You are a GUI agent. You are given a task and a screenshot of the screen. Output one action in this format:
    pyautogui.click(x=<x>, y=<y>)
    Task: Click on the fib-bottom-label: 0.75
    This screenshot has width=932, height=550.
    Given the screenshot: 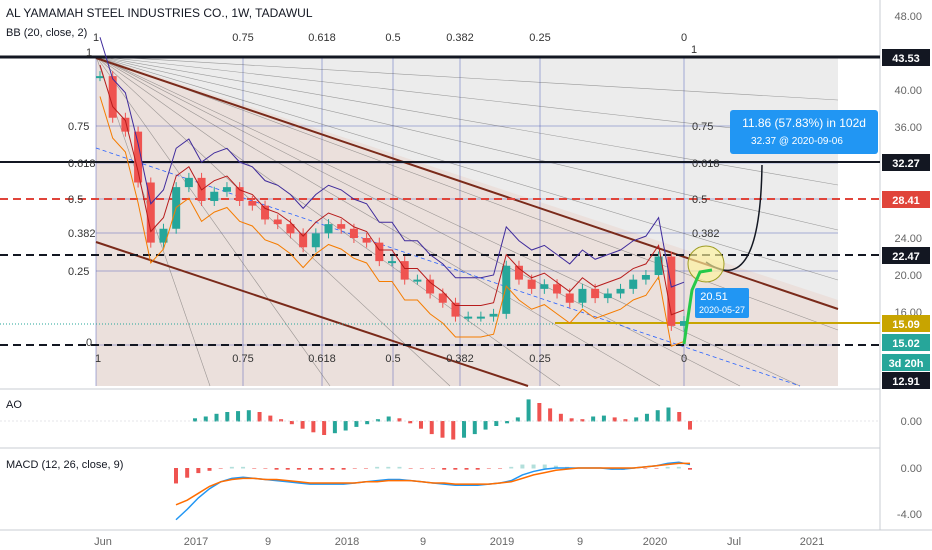 What is the action you would take?
    pyautogui.click(x=242, y=359)
    